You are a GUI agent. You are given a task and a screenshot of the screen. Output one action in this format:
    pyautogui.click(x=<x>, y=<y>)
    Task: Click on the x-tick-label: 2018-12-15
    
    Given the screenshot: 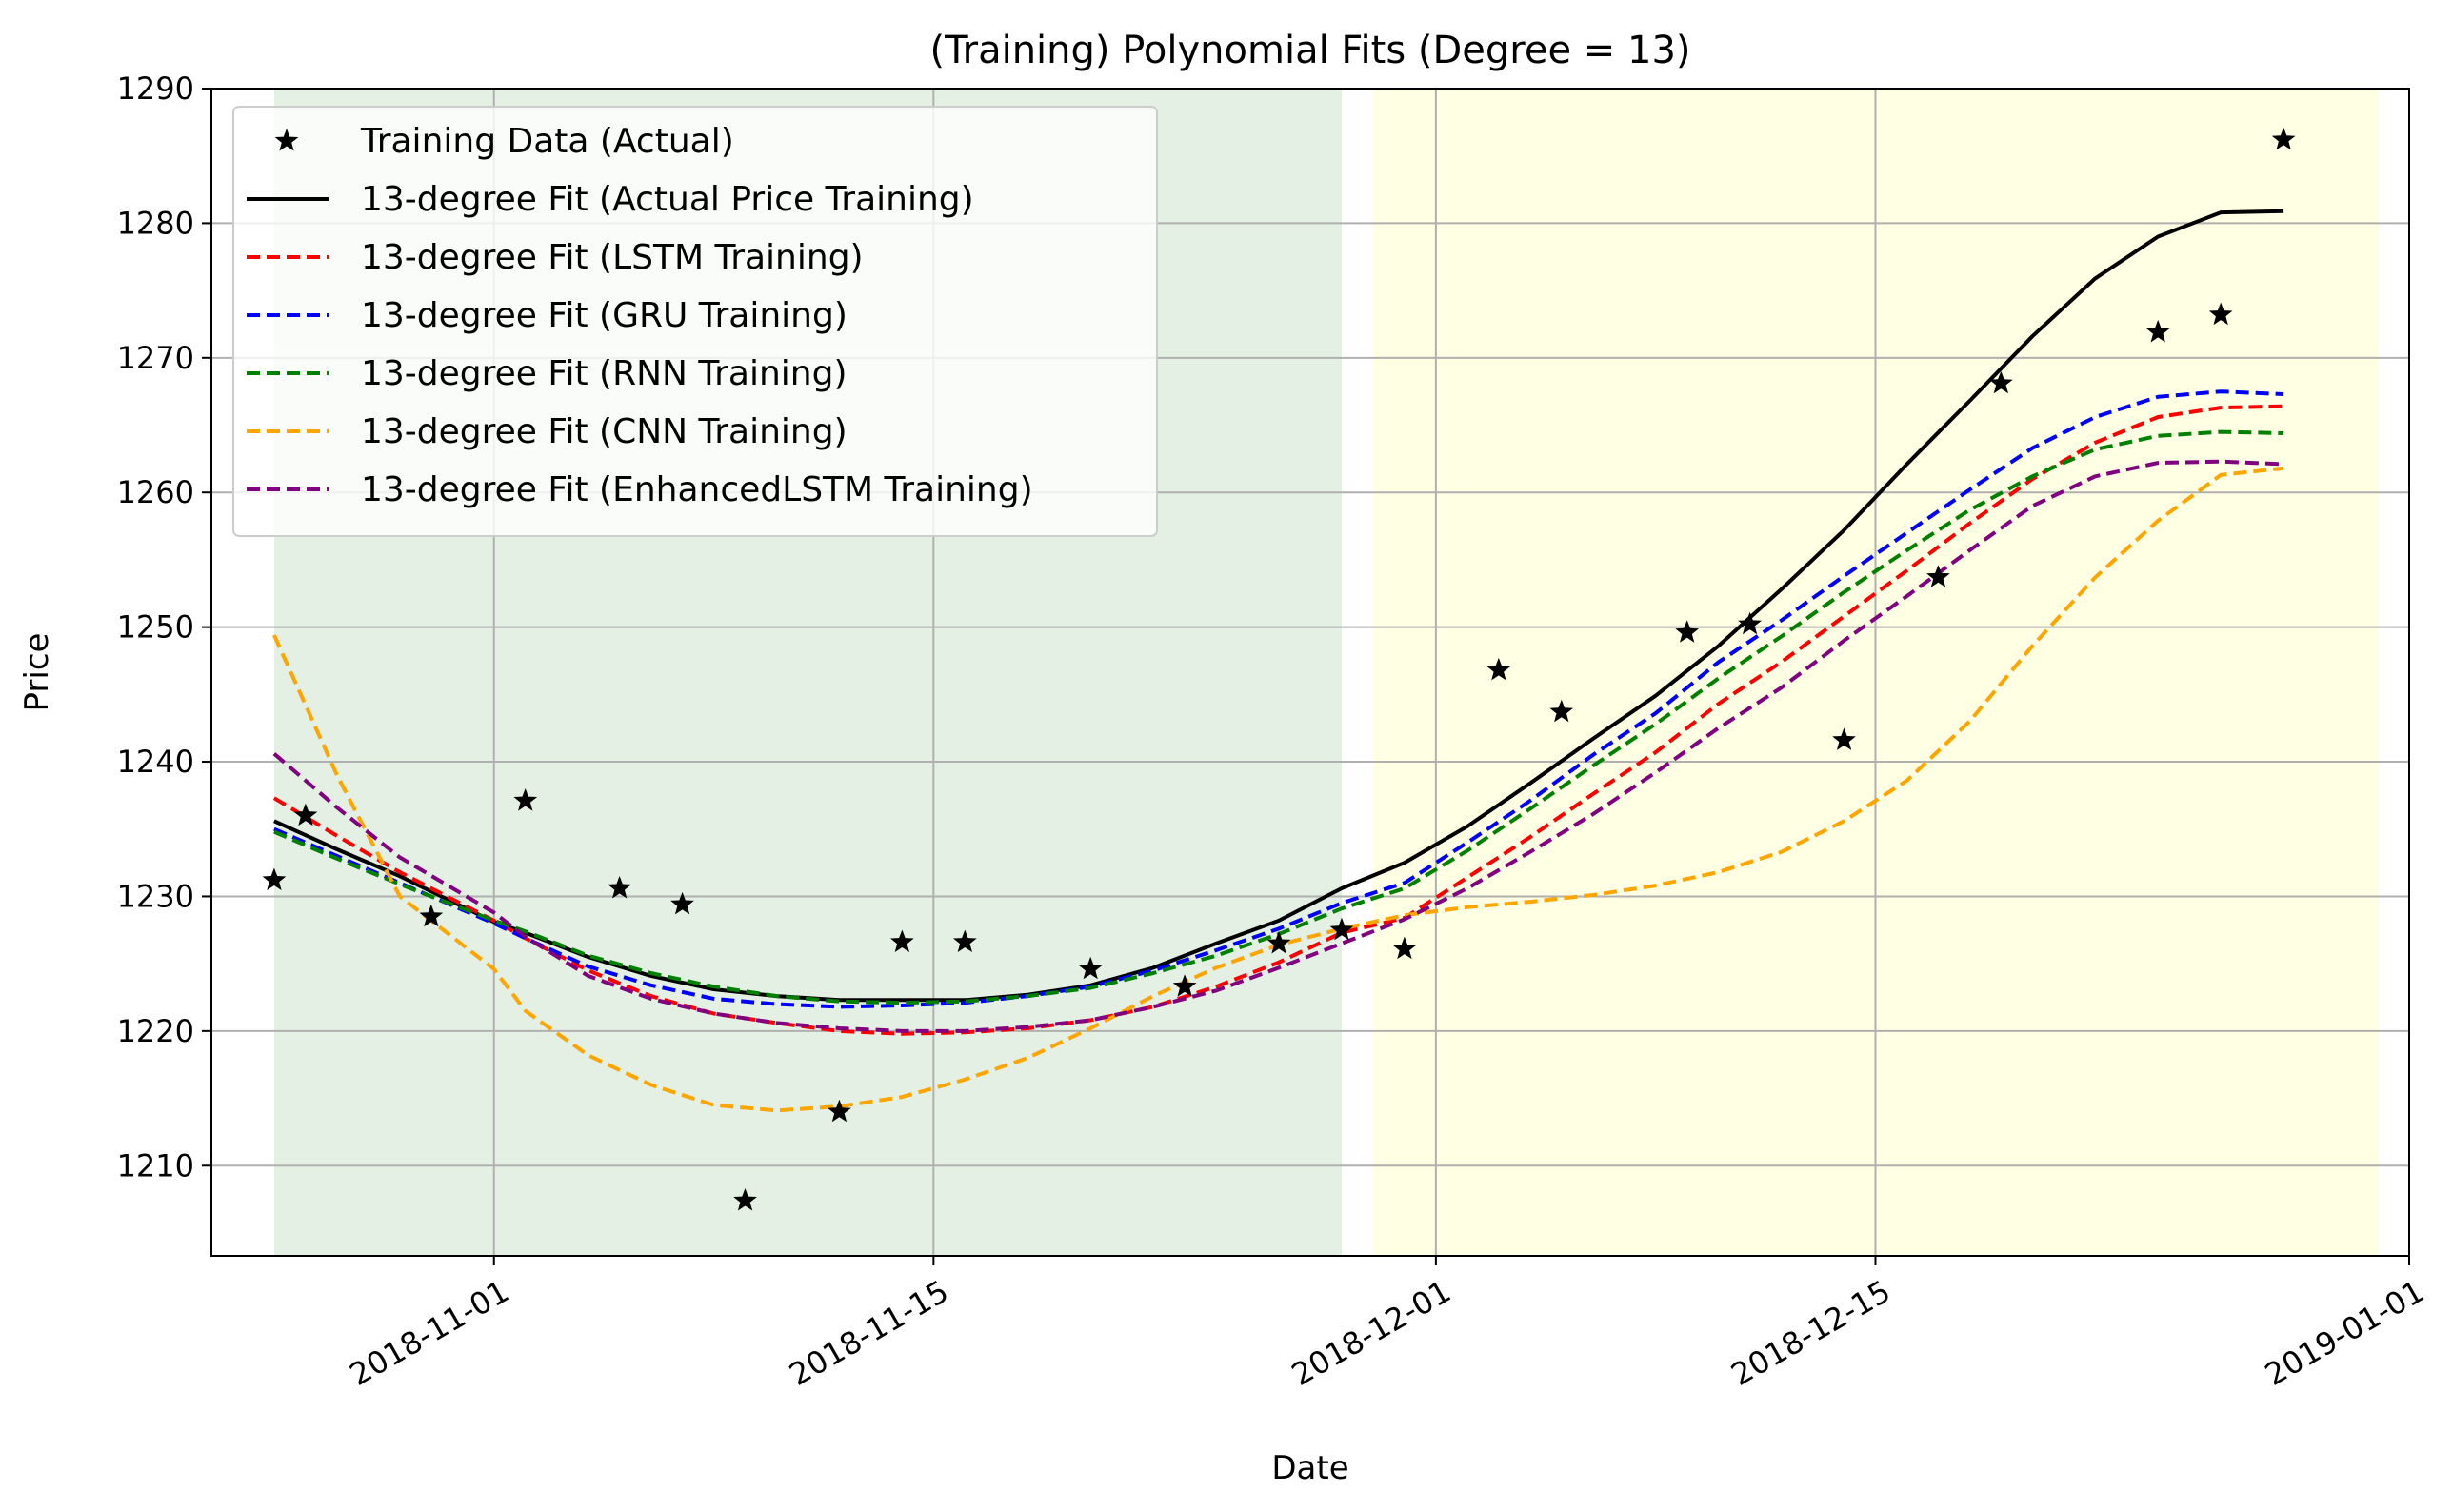 What is the action you would take?
    pyautogui.click(x=1810, y=1333)
    